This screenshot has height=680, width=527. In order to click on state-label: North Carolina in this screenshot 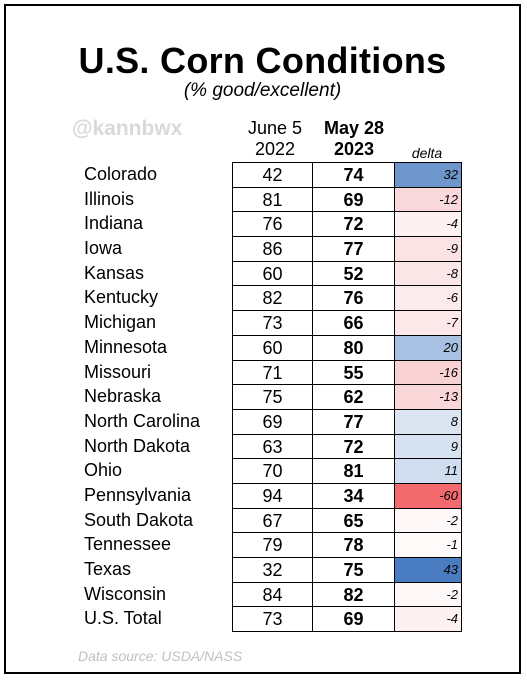, I will do `click(142, 420)`.